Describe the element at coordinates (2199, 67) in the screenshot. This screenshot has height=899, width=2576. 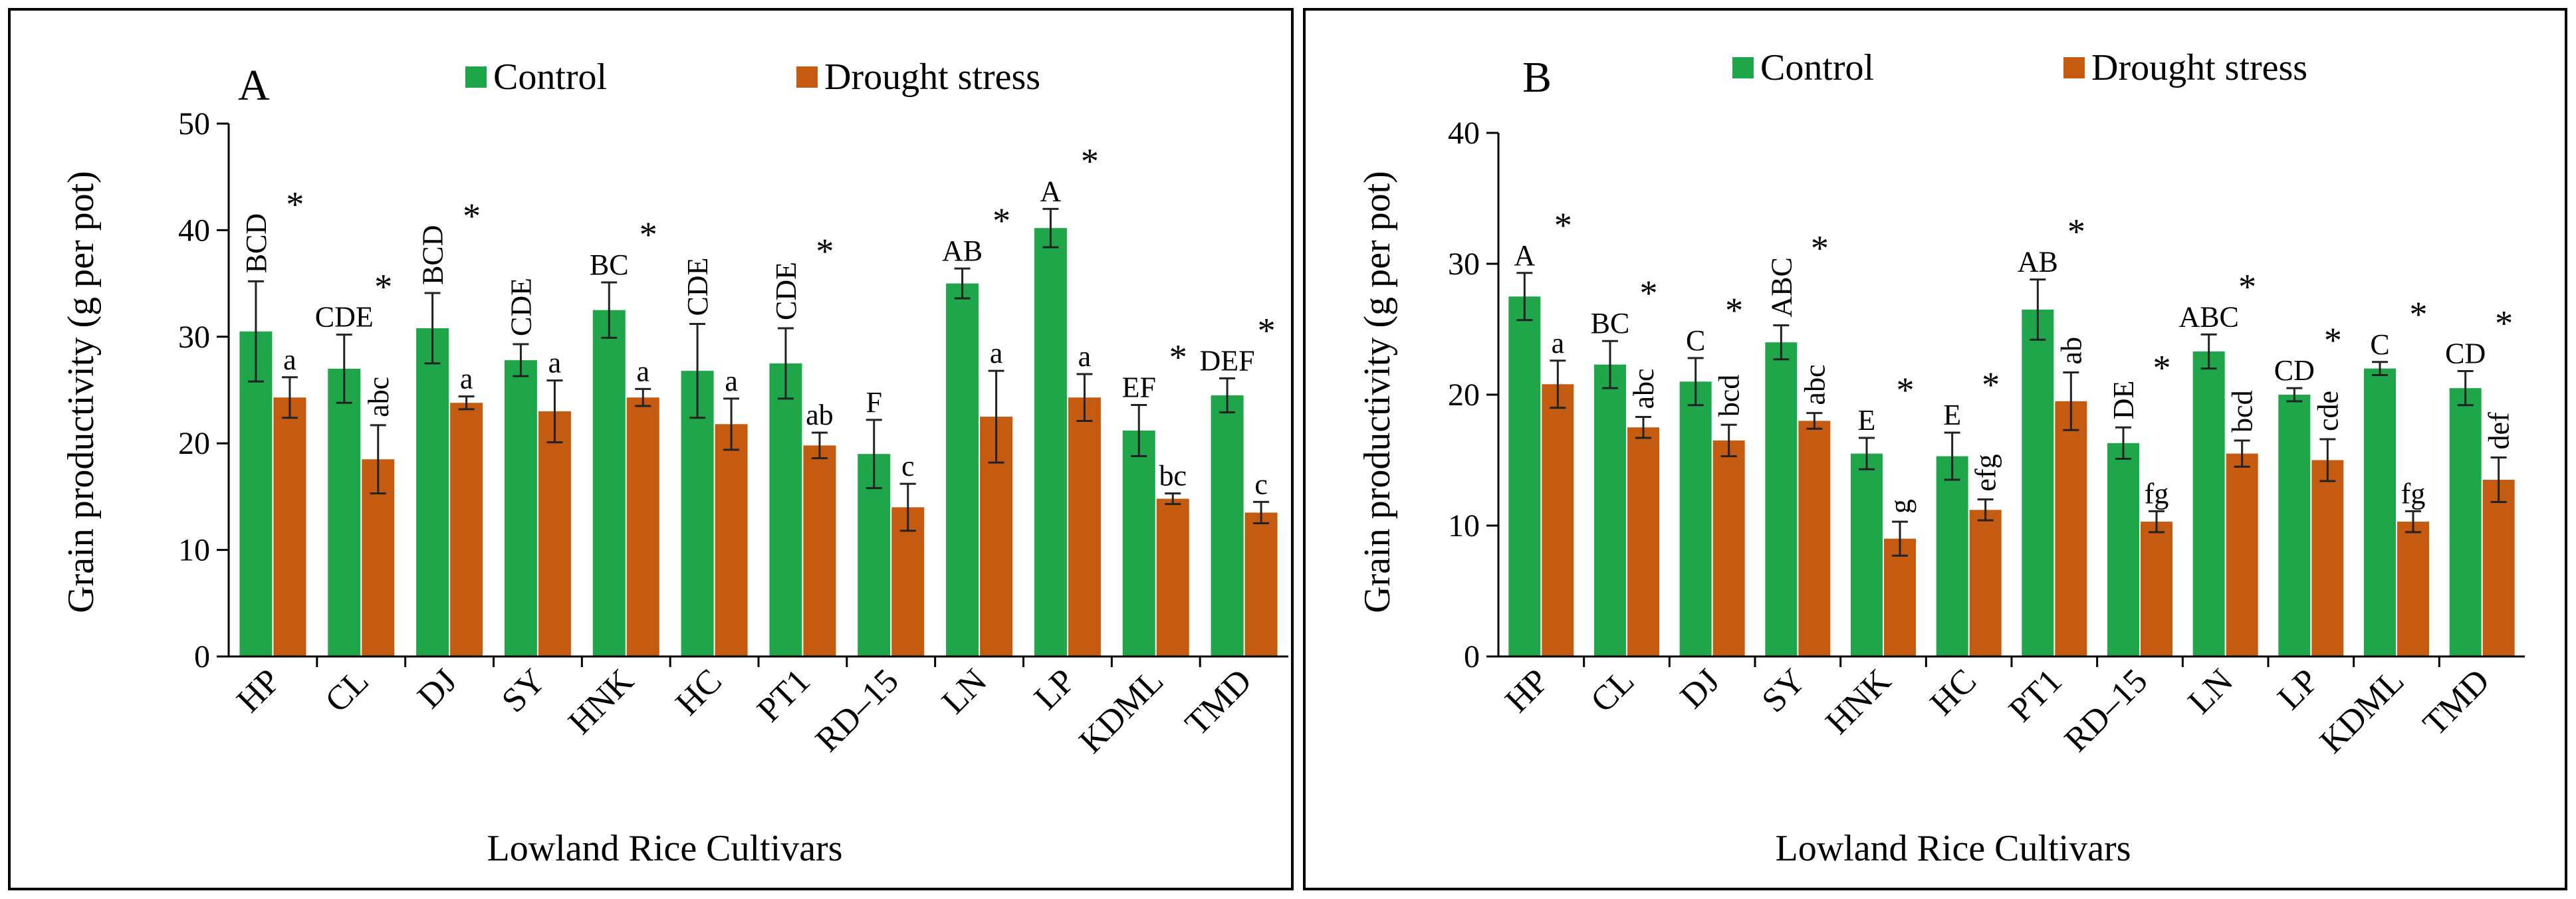
I see `legend-drought-label: Drought stress` at that location.